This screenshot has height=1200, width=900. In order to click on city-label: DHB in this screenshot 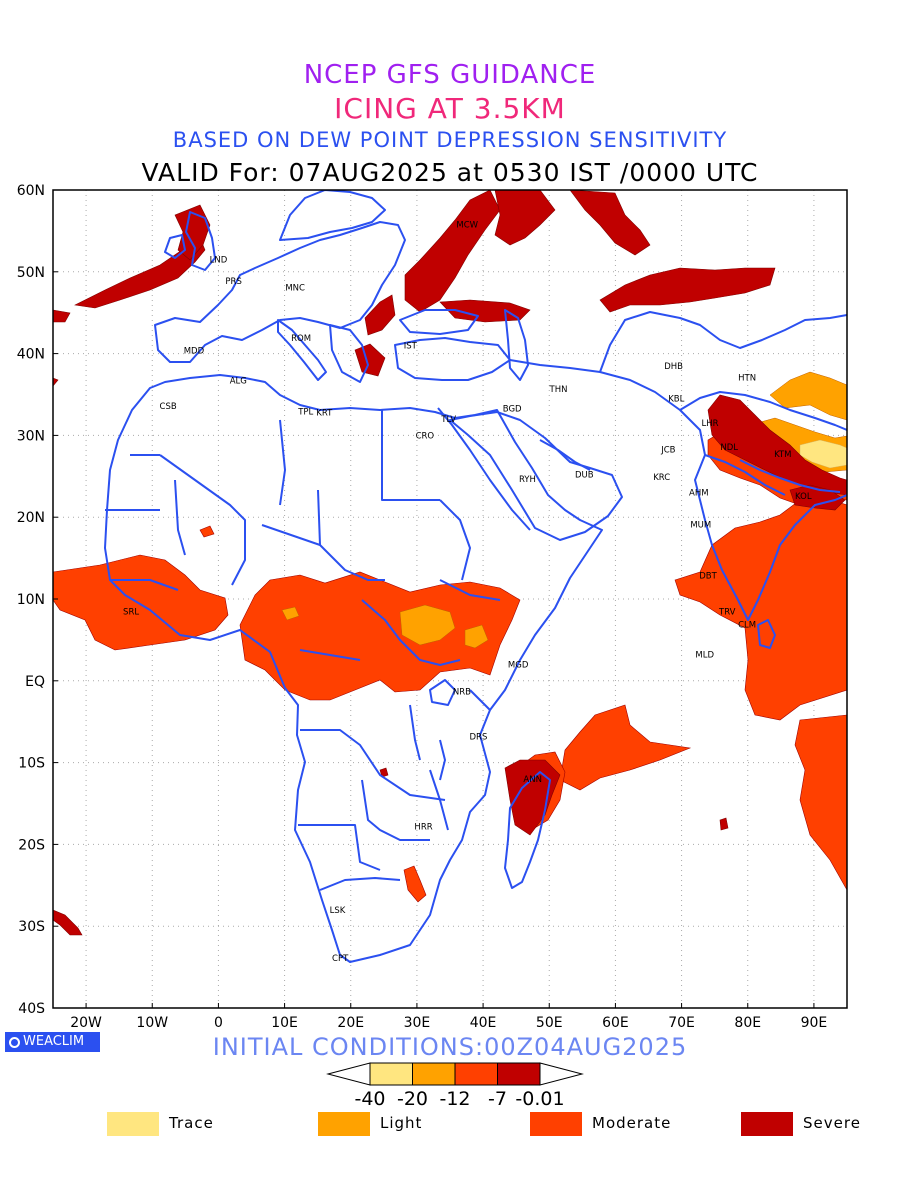, I will do `click(673, 367)`.